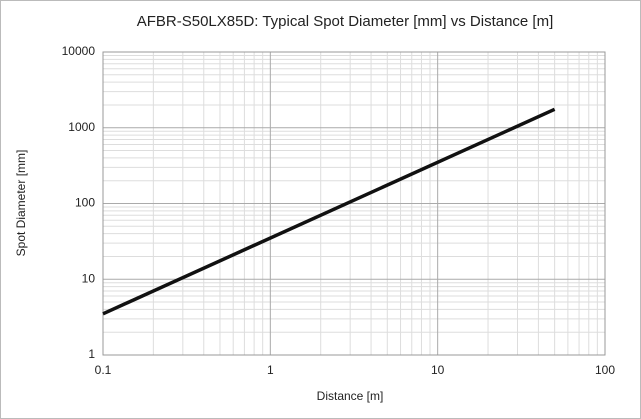 This screenshot has height=419, width=641. Describe the element at coordinates (605, 370) in the screenshot. I see `x-tick-label: 100` at that location.